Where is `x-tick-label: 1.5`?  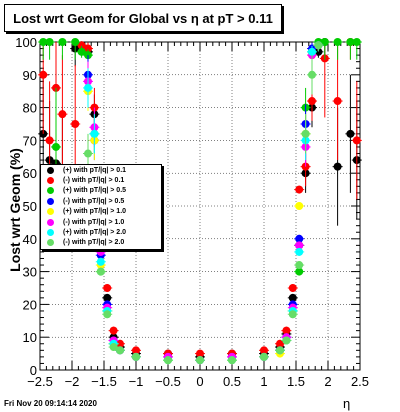
x-tick-label: 1.5 is located at coordinates (296, 381).